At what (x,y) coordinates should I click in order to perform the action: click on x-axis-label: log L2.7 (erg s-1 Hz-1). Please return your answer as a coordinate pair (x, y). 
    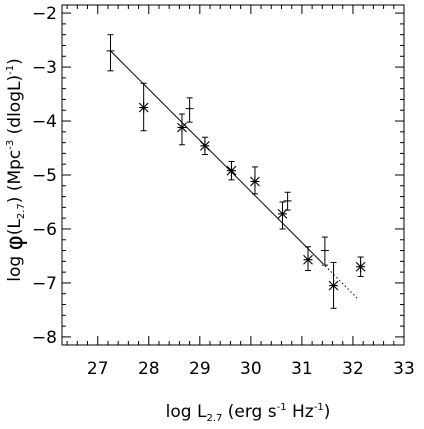
    Looking at the image, I should click on (248, 413).